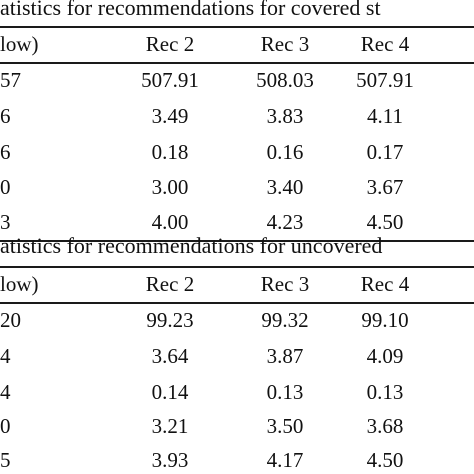  What do you see at coordinates (285, 222) in the screenshot?
I see `table-cell: 4.23` at bounding box center [285, 222].